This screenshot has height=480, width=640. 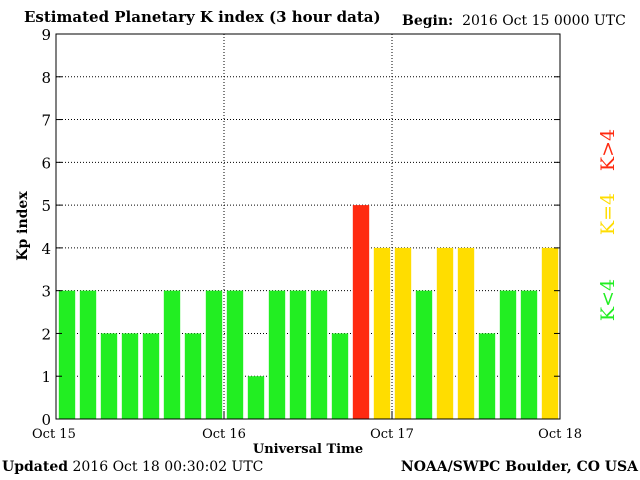 I want to click on updated-value: 2016 Oct 18 00:30:02 UTC, so click(x=168, y=467).